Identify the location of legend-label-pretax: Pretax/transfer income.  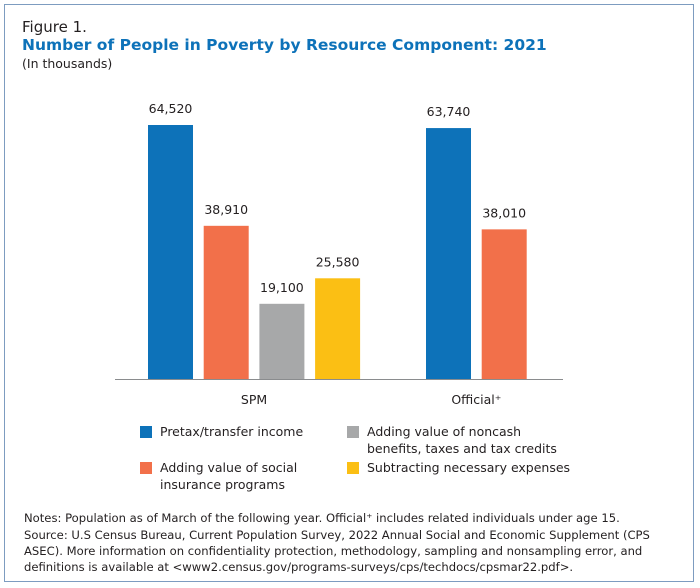
(232, 431).